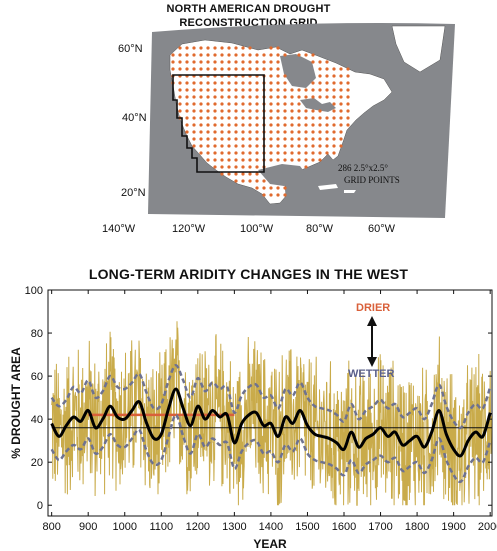 The image size is (497, 551). What do you see at coordinates (271, 527) in the screenshot?
I see `x-tick-label: 1400` at bounding box center [271, 527].